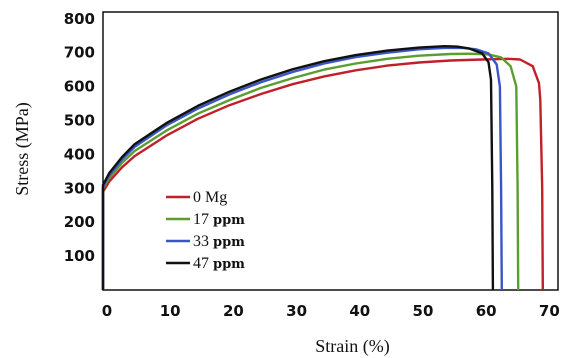 The height and width of the screenshot is (358, 565). What do you see at coordinates (203, 263) in the screenshot?
I see `legend-label-number: 47` at bounding box center [203, 263].